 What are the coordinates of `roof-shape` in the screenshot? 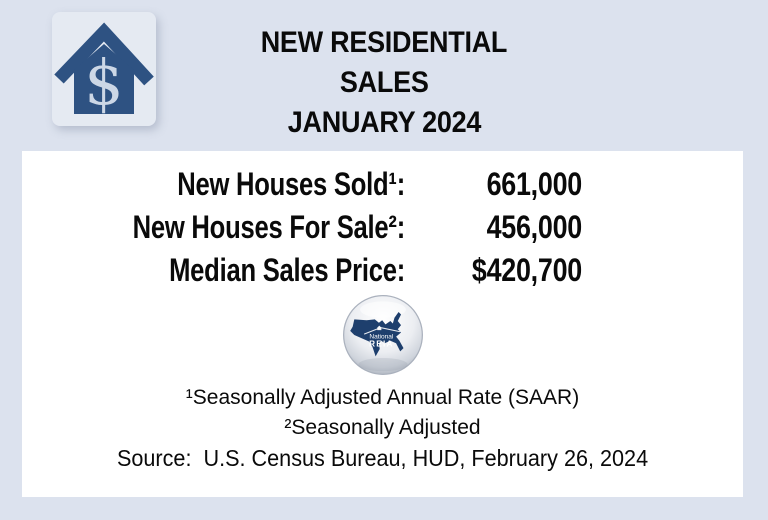 It's located at (104, 54).